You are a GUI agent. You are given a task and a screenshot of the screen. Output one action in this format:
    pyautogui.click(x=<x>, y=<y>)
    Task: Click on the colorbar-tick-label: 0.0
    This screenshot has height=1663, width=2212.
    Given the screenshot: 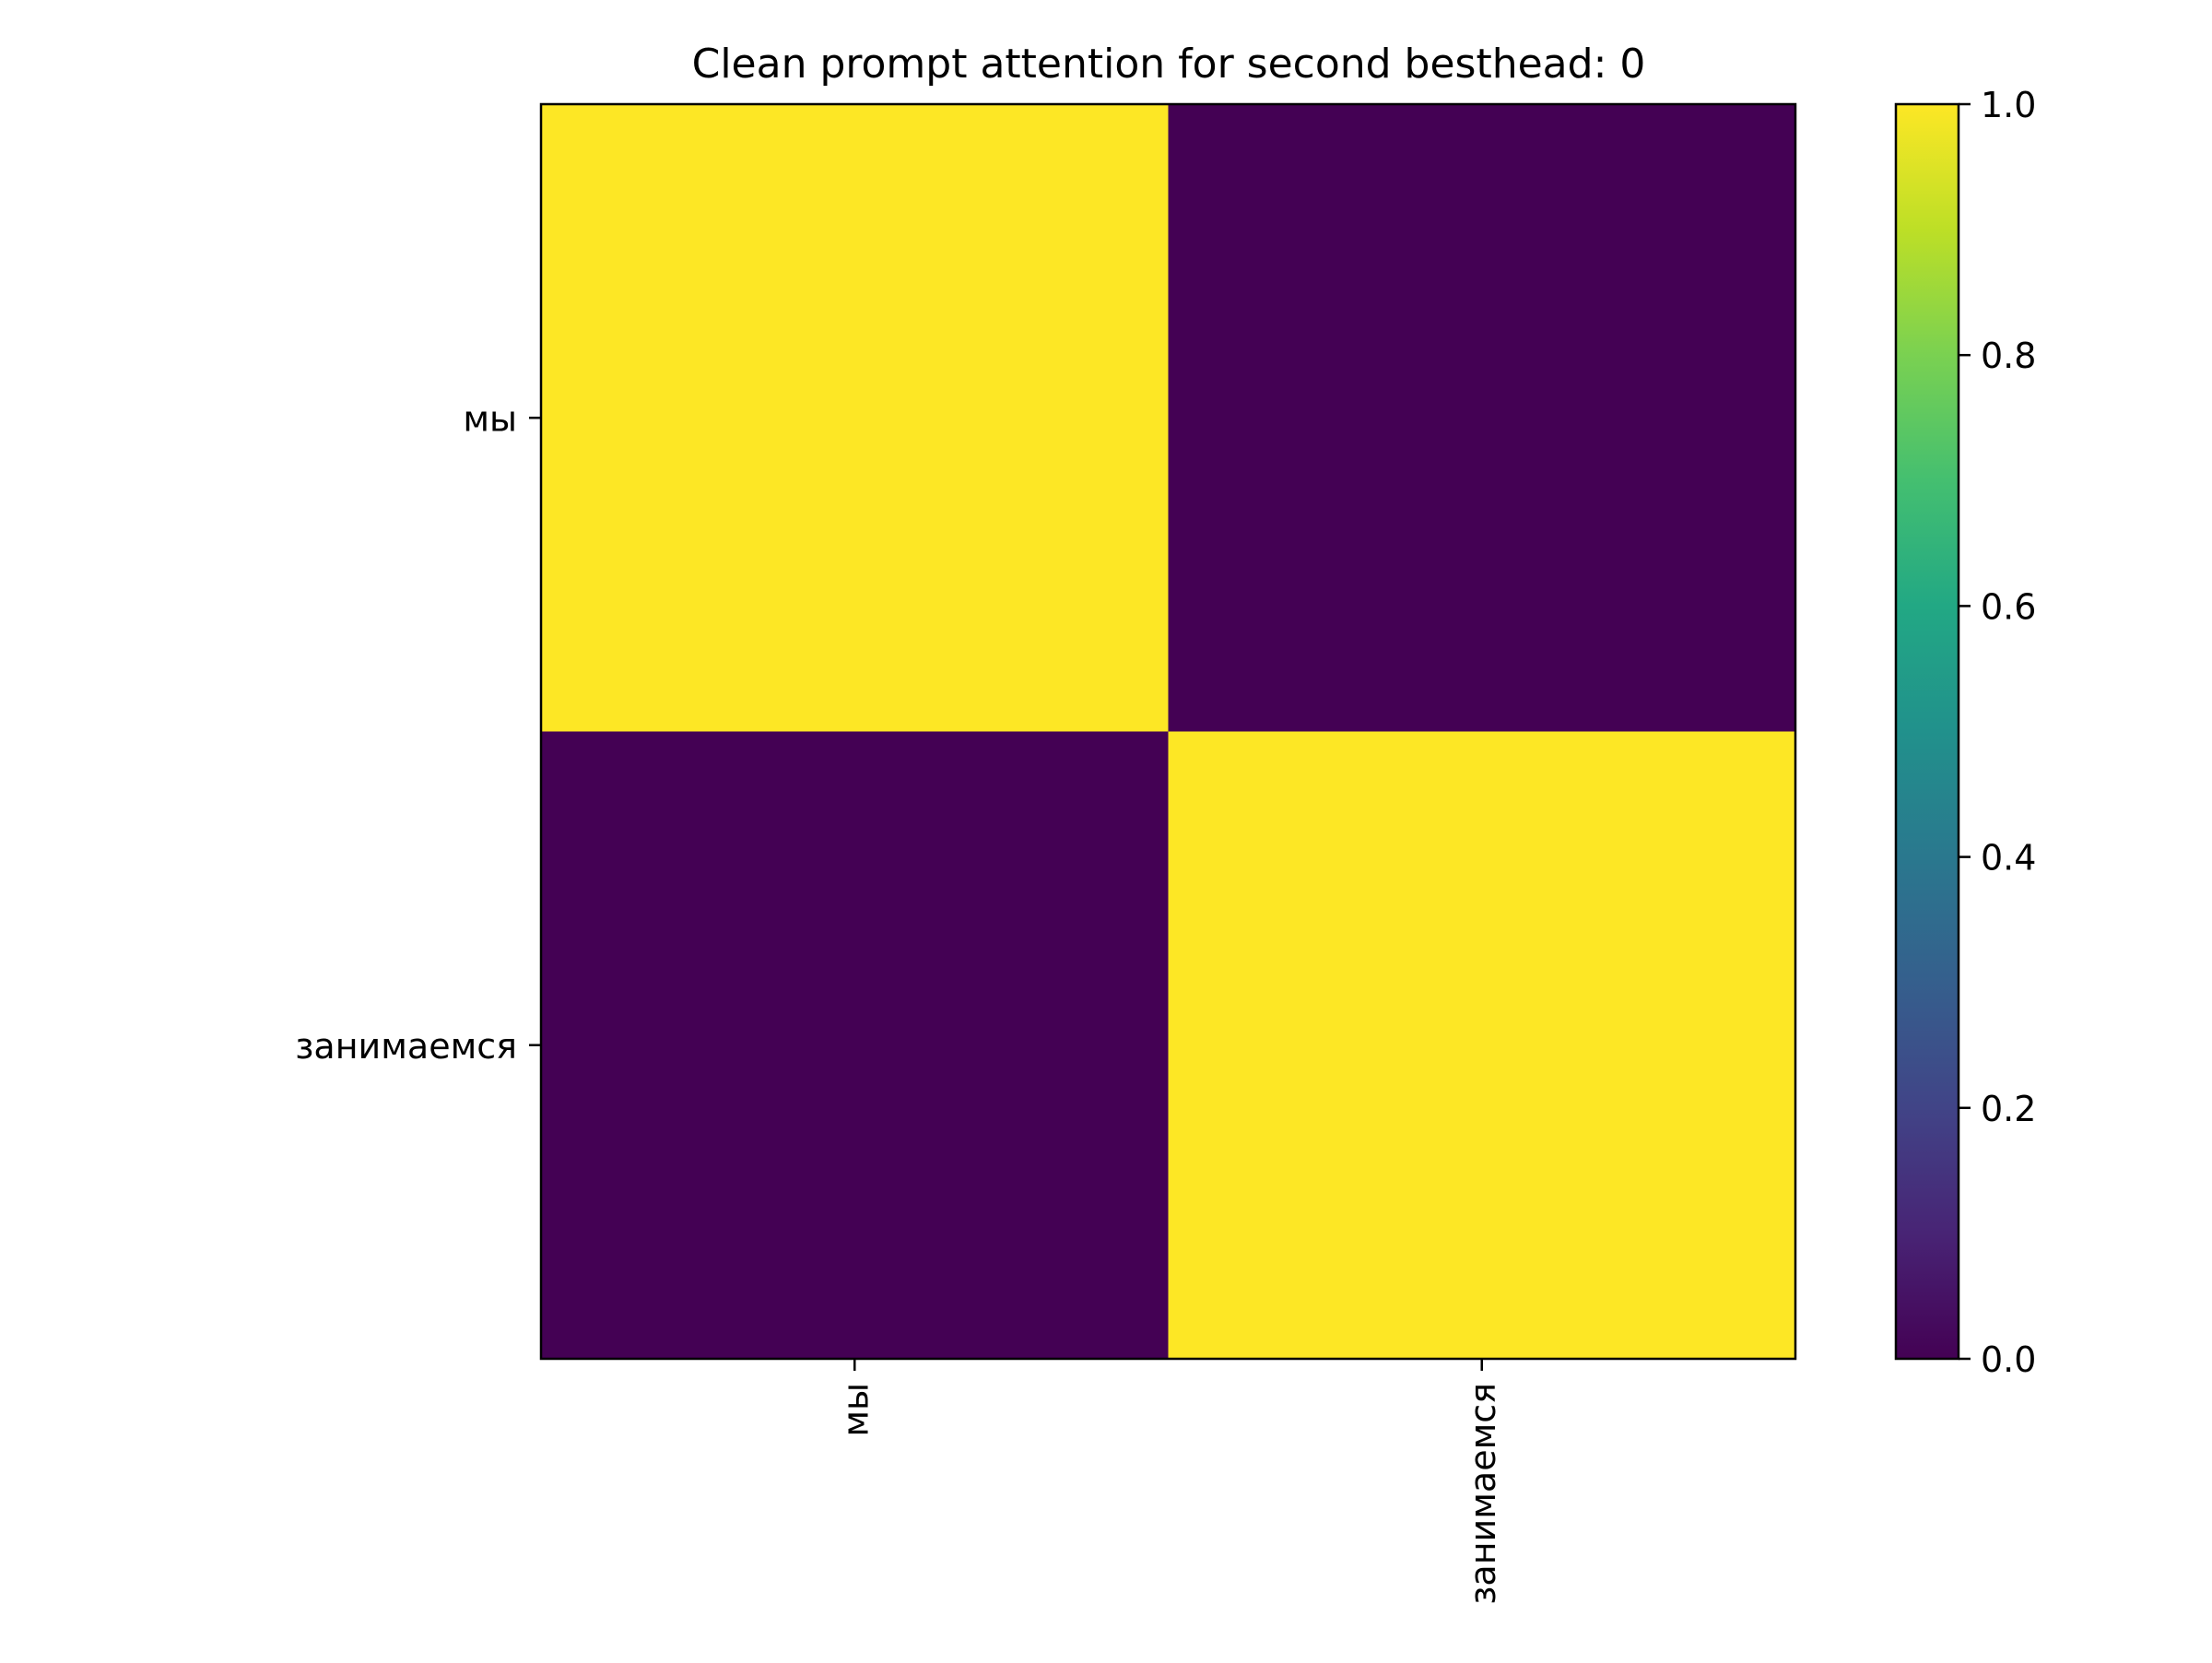 What is the action you would take?
    pyautogui.click(x=2008, y=1359)
    